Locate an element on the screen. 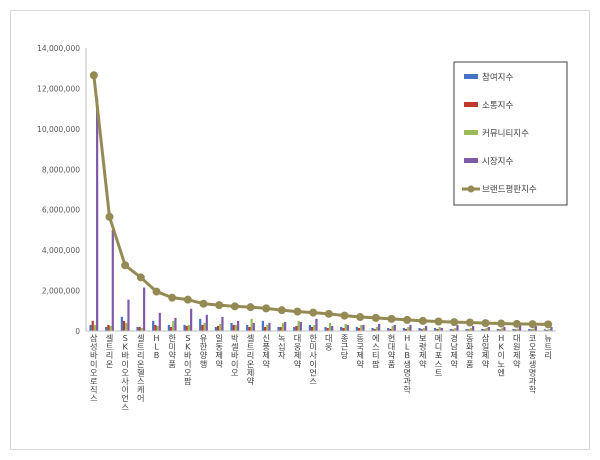 This screenshot has width=600, height=460. bar-커뮤니티지수-7 is located at coordinates (204, 326).